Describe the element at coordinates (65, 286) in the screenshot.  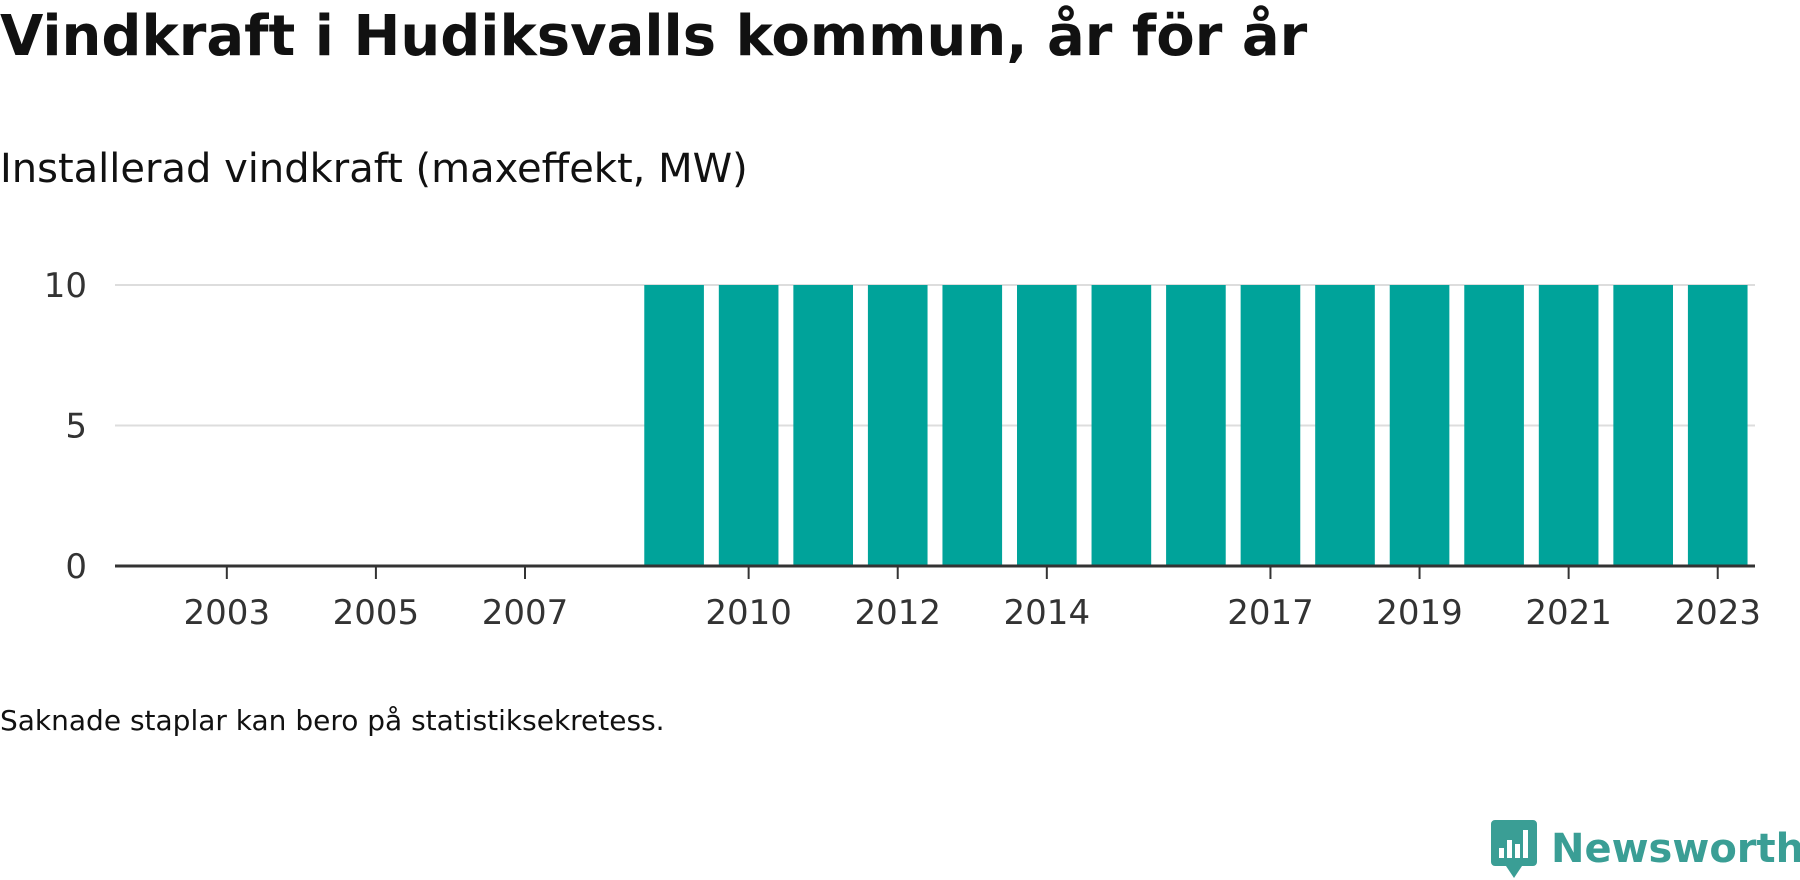
I see `y-tick-label: 10` at that location.